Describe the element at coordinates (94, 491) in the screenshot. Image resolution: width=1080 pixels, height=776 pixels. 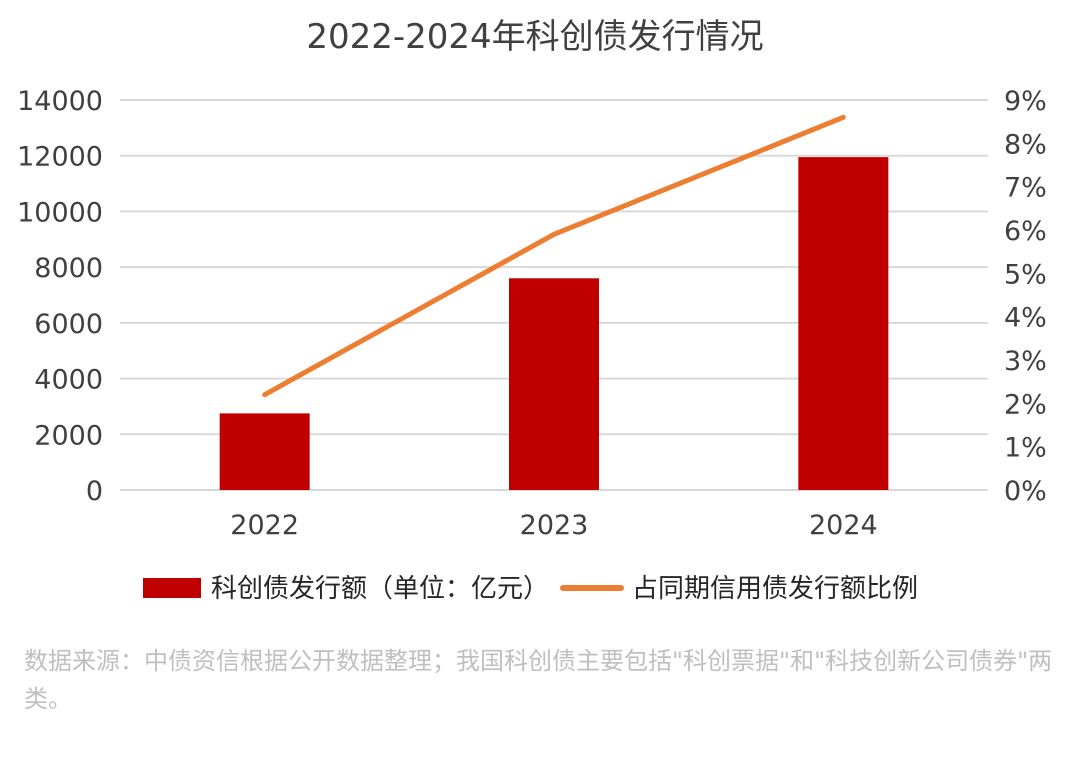
I see `left-tick-label: 0` at that location.